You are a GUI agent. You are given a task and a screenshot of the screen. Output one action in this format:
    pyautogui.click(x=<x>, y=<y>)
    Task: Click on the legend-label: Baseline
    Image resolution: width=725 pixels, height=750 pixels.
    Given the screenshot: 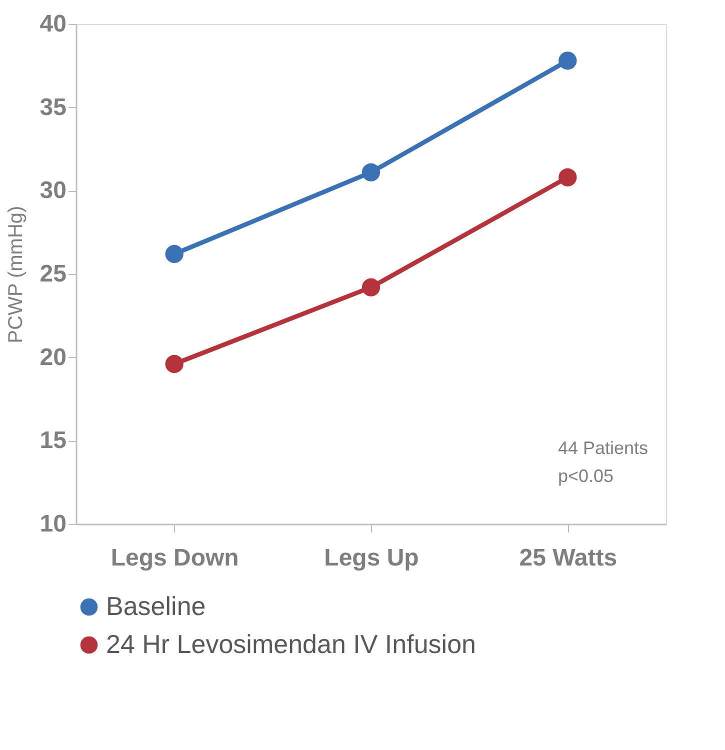 What is the action you would take?
    pyautogui.click(x=156, y=606)
    